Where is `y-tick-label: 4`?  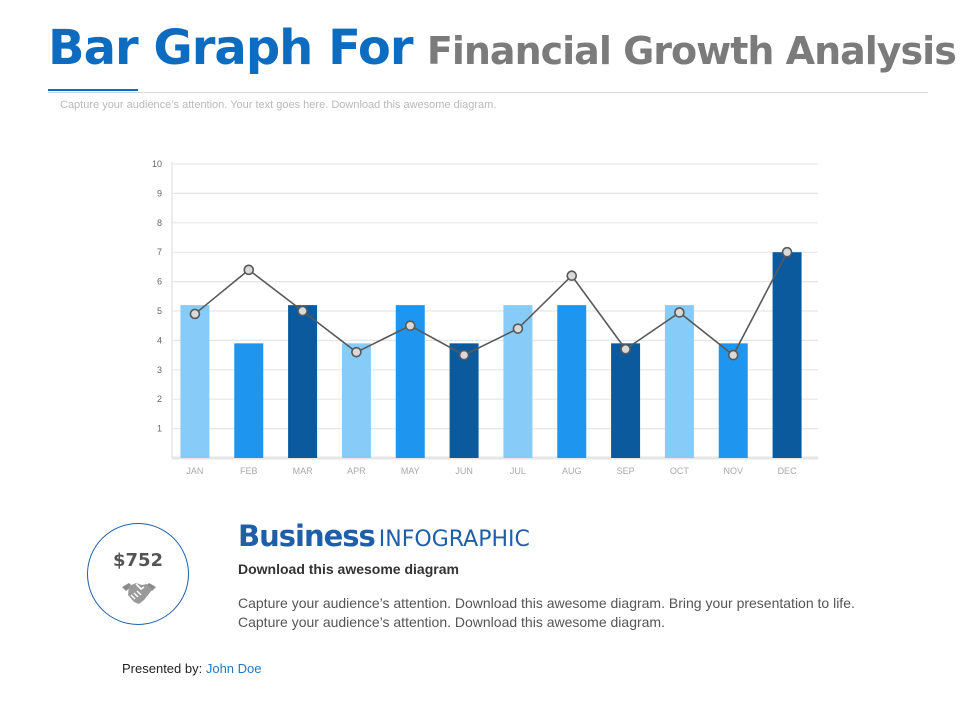
y-tick-label: 4 is located at coordinates (159, 340).